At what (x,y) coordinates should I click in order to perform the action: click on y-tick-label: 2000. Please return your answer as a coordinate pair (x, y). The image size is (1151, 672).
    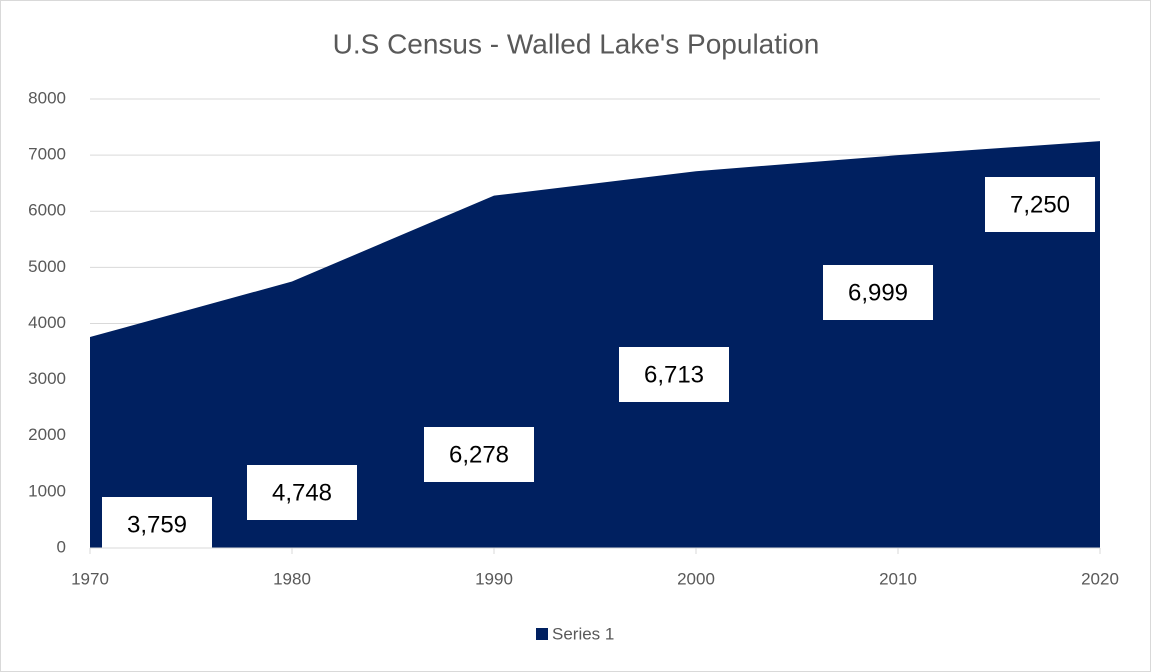
    Looking at the image, I should click on (47, 434).